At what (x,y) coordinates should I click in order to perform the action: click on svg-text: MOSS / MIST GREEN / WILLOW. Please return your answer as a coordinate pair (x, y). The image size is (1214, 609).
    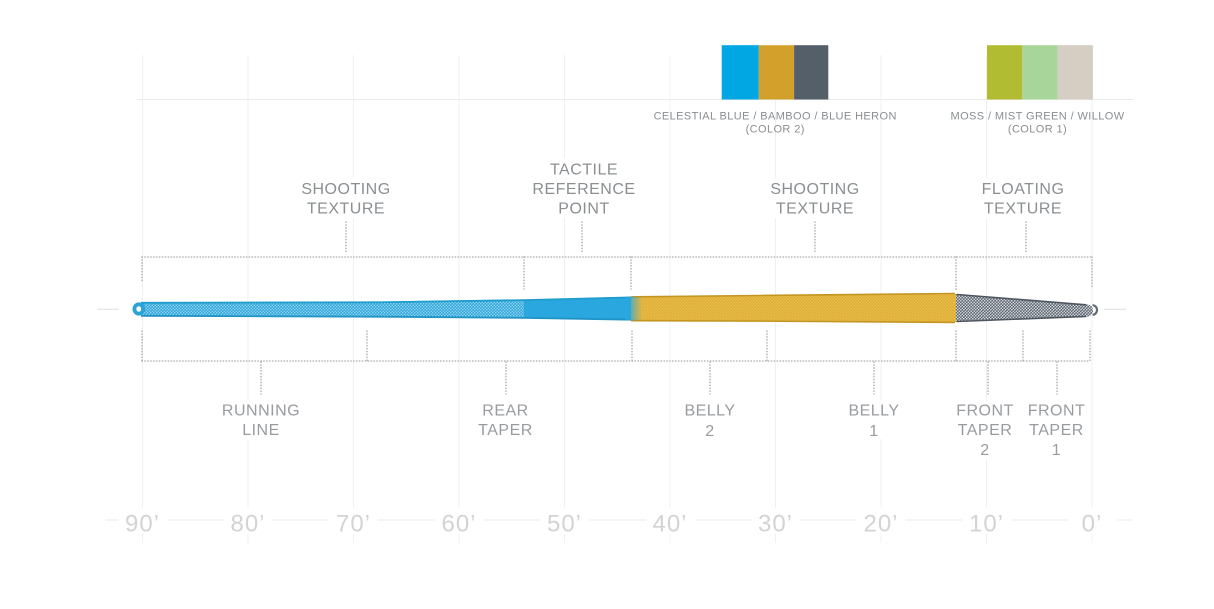
    Looking at the image, I should click on (1038, 117).